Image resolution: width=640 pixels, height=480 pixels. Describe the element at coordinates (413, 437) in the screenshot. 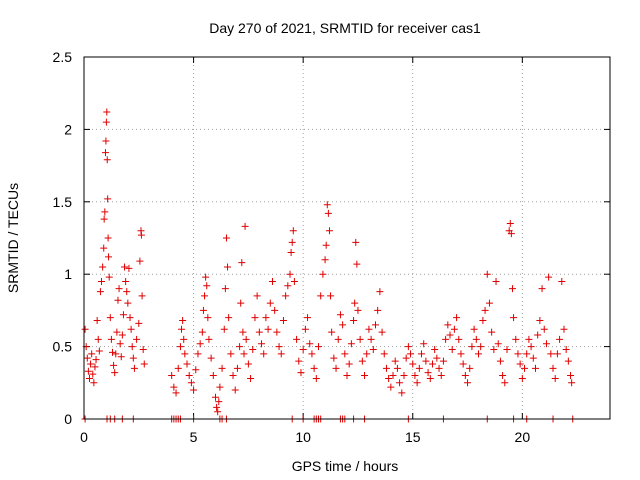

I see `x-tick-label: 15` at that location.